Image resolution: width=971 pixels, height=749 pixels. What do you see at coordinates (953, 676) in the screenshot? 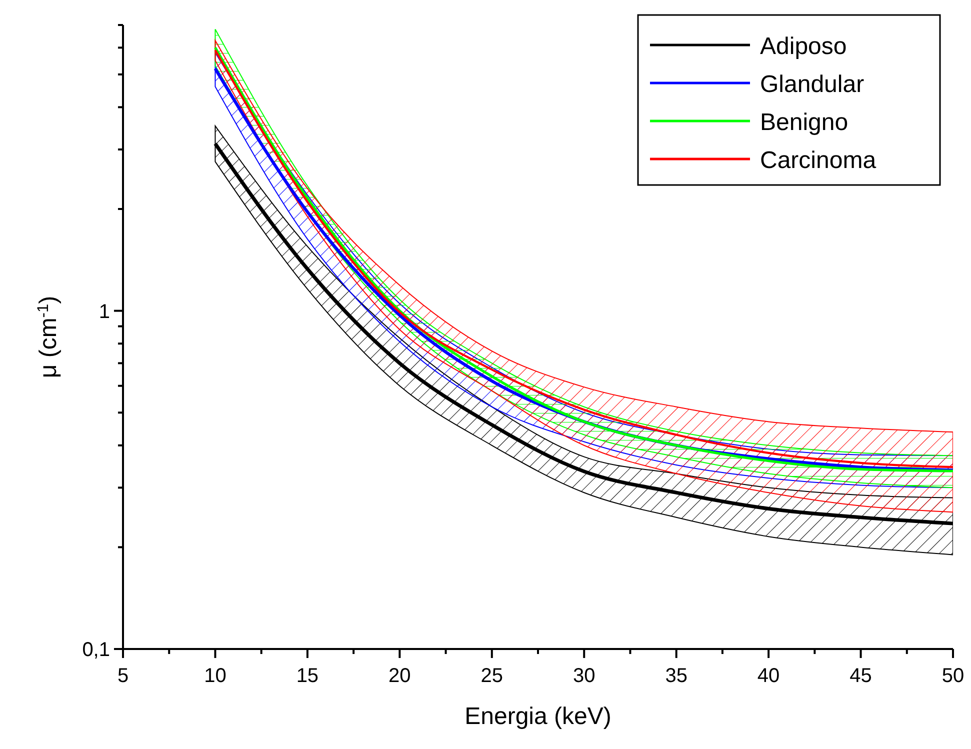
I see `x-tick-label: 50` at bounding box center [953, 676].